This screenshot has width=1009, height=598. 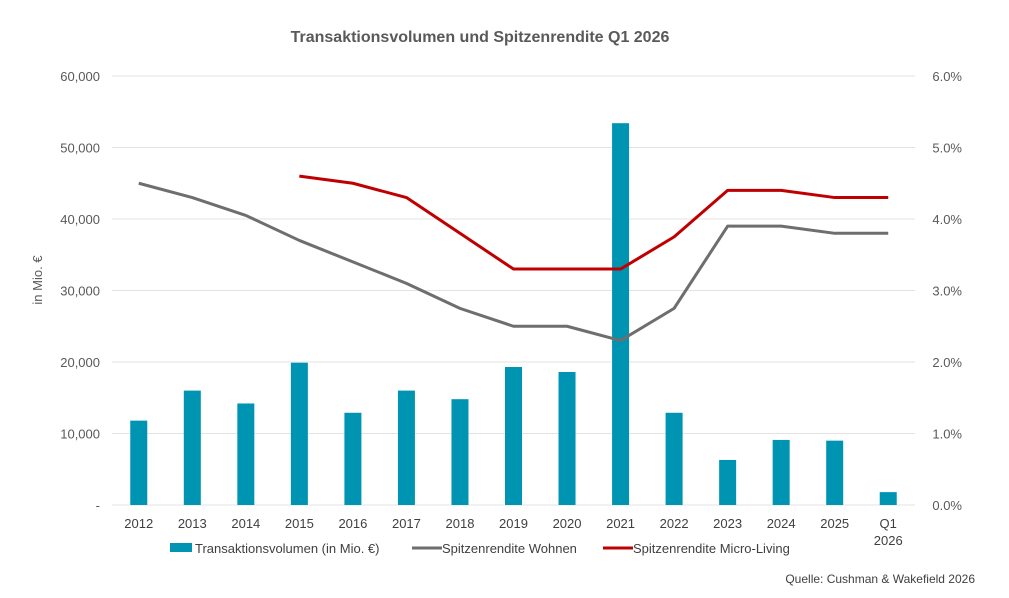 I want to click on x-tick-label: 2016, so click(x=352, y=523).